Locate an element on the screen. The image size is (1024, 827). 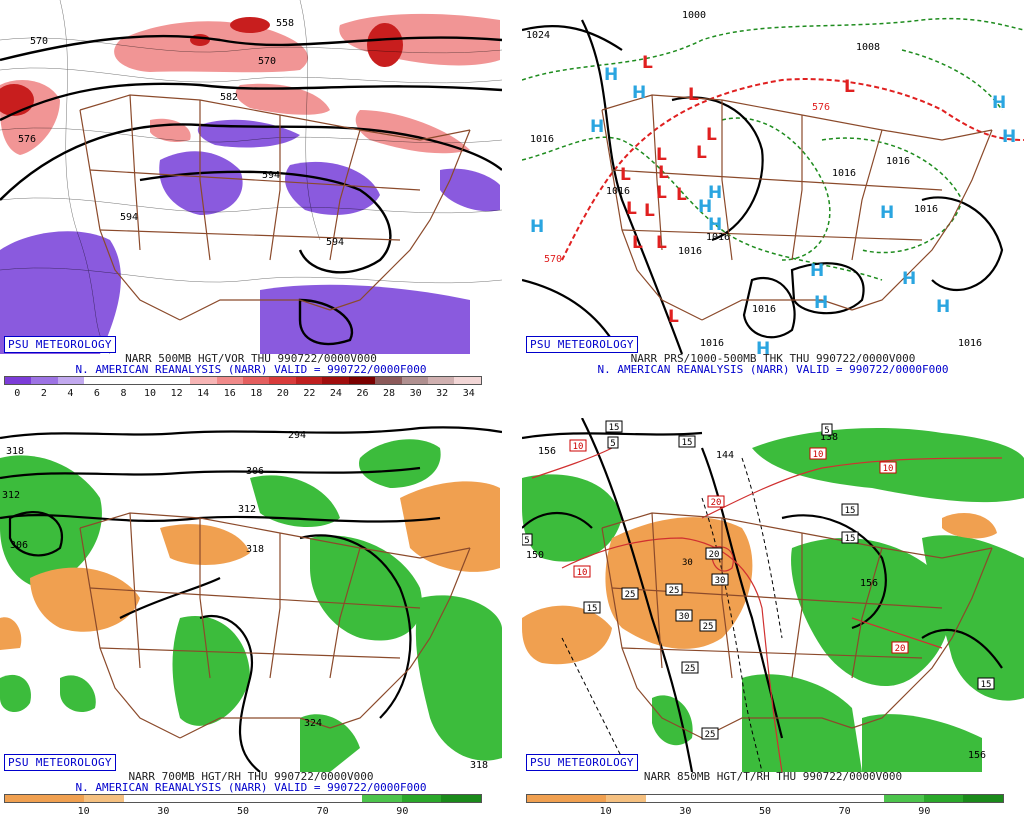
color-scale-tick: 34 is located at coordinates (468, 393).